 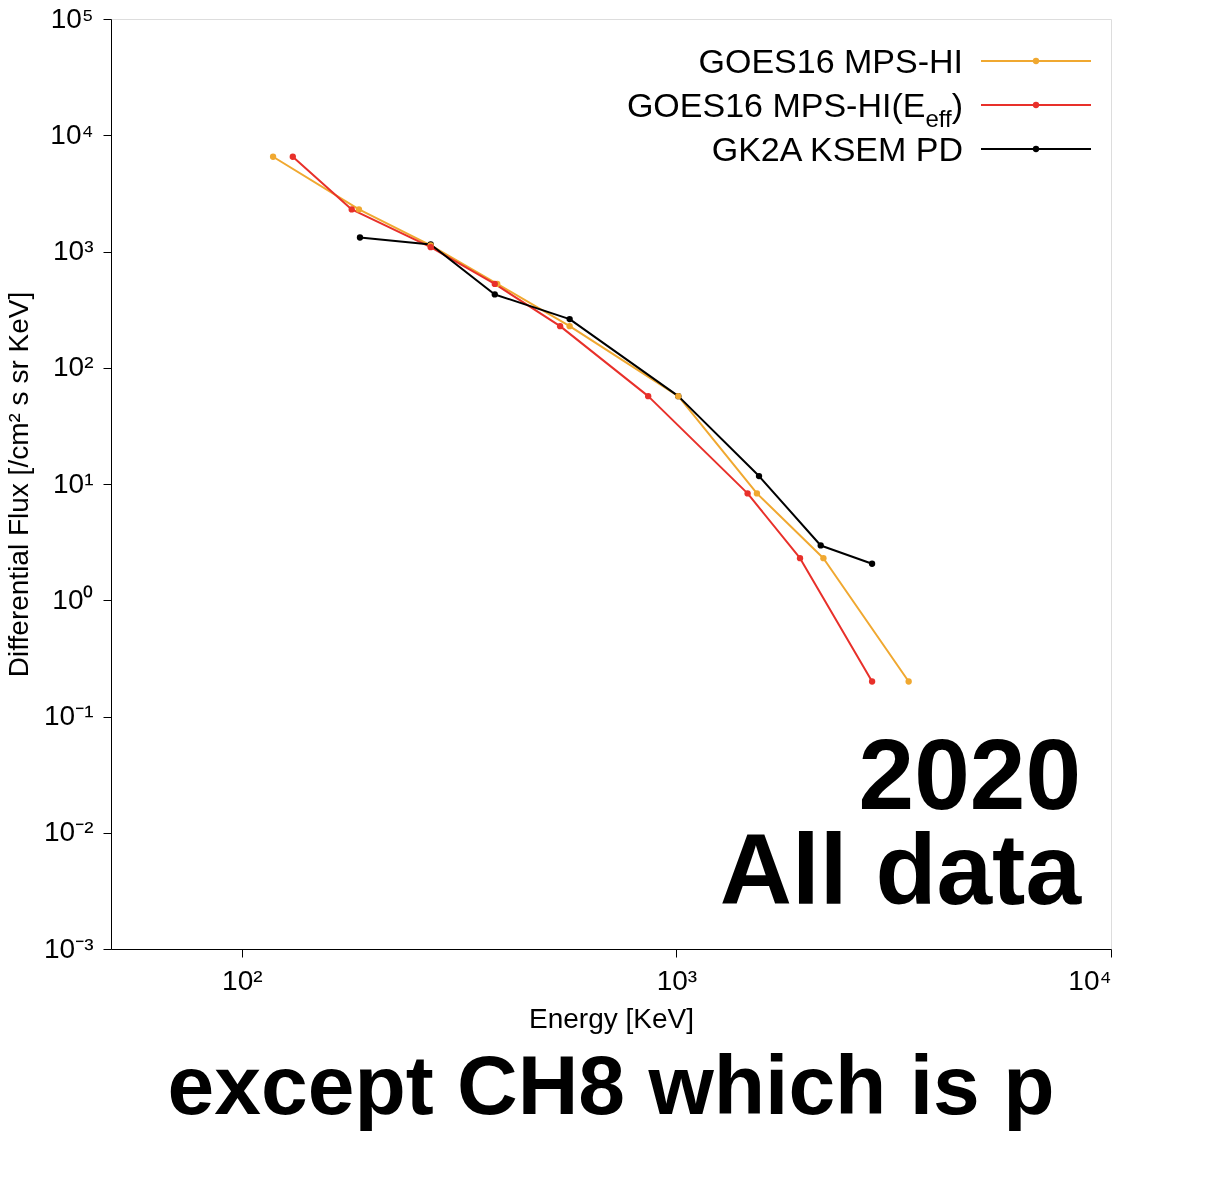 What do you see at coordinates (72, 134) in the screenshot?
I see `y-tick-label: 10⁴` at bounding box center [72, 134].